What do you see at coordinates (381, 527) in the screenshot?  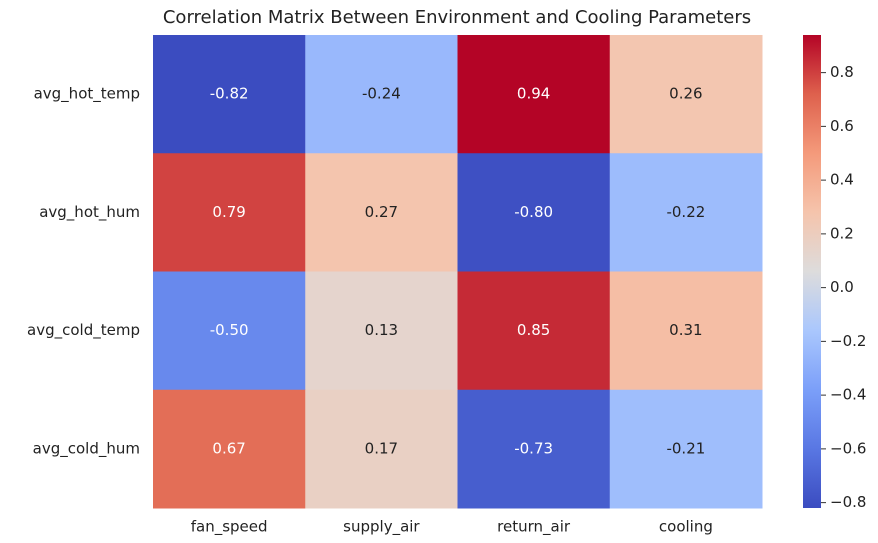 I see `x-tick-label: supply_air` at bounding box center [381, 527].